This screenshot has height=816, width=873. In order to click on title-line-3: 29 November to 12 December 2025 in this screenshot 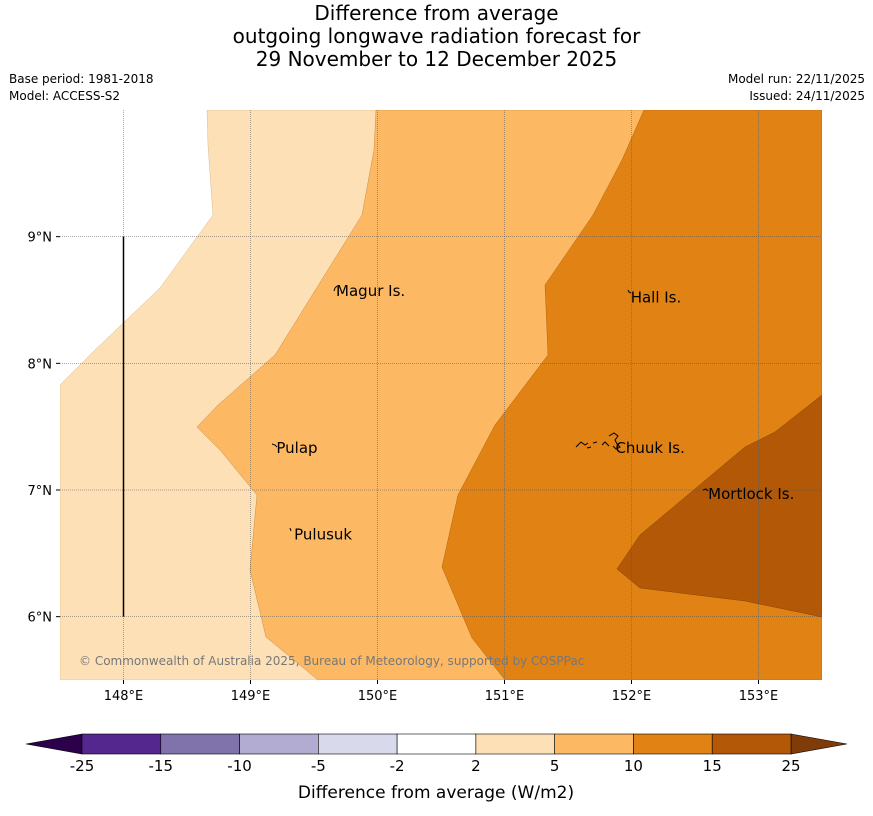, I will do `click(436, 59)`.